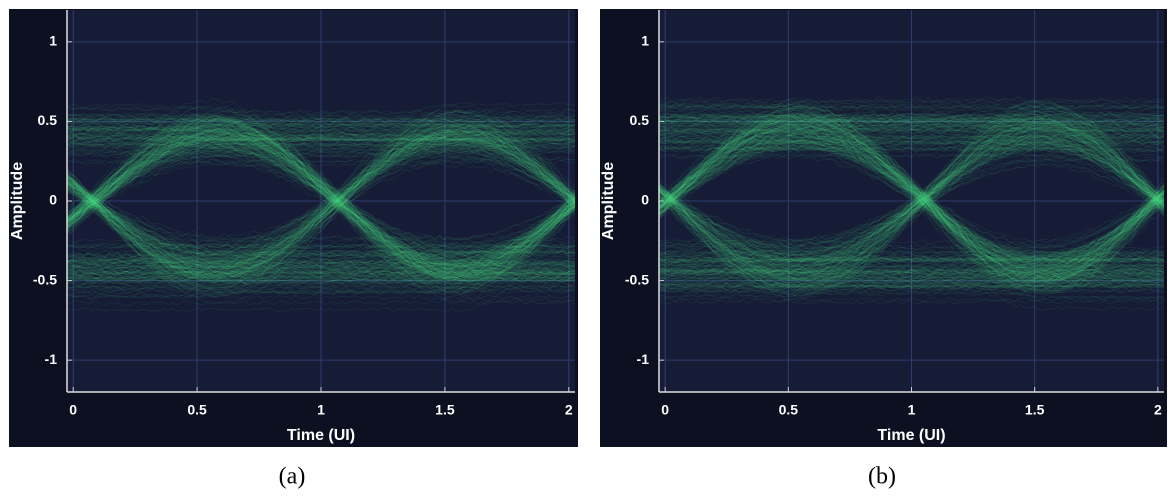 The image size is (1175, 504). I want to click on x-tick-label: 0, so click(665, 410).